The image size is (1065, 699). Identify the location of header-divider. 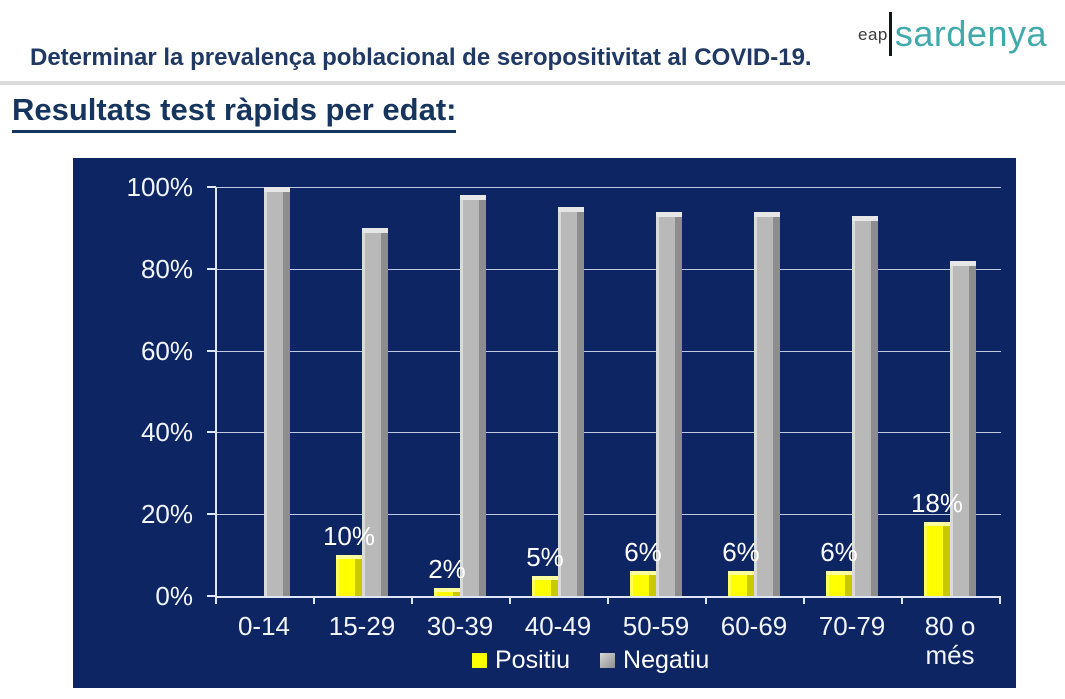
(532, 83).